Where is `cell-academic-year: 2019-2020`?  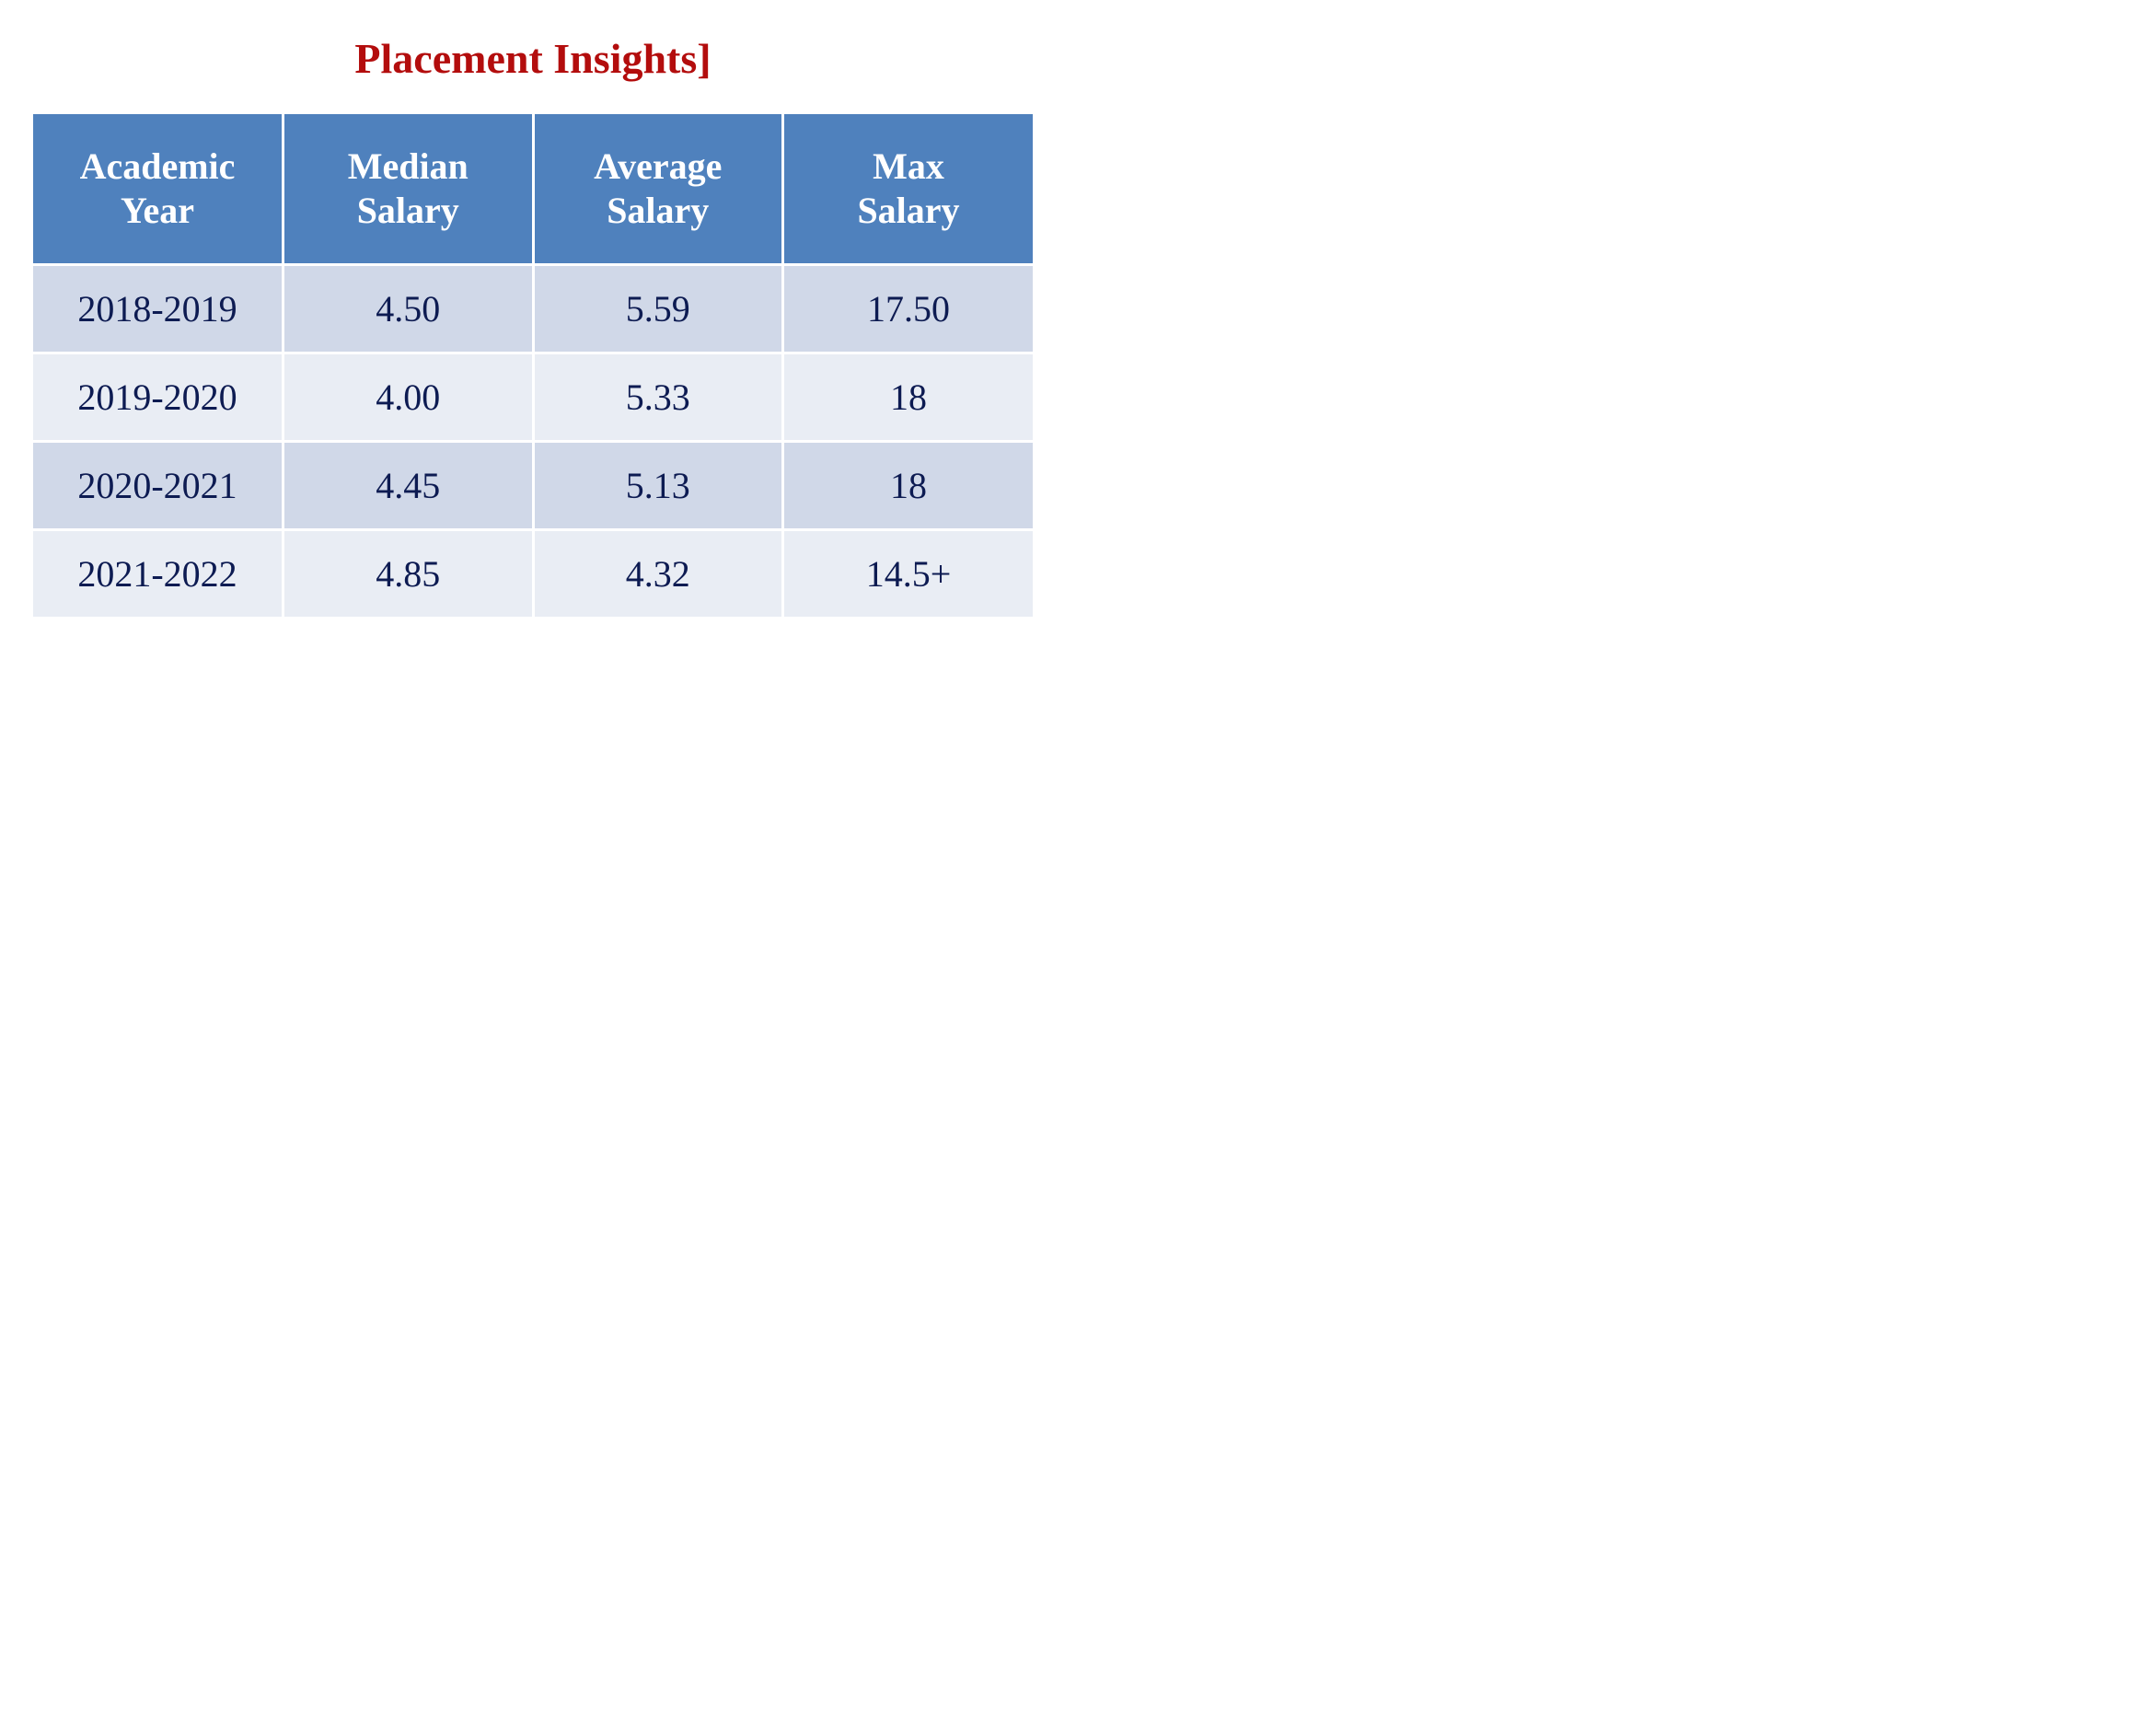
cell-academic-year: 2019-2020 is located at coordinates (158, 397).